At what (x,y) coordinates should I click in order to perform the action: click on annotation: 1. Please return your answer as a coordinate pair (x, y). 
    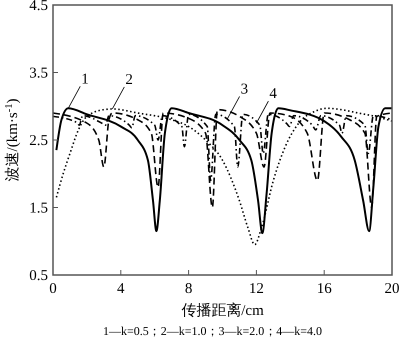
    Looking at the image, I should click on (85, 79).